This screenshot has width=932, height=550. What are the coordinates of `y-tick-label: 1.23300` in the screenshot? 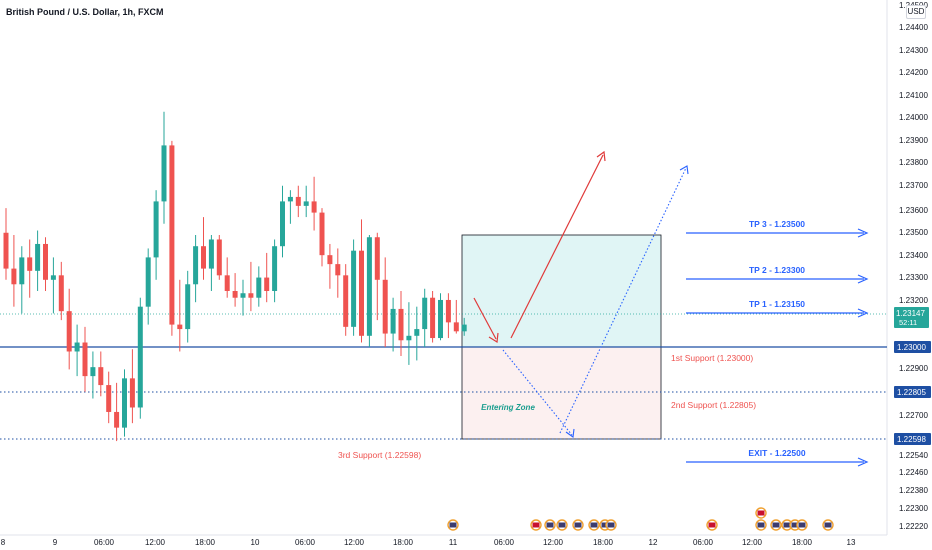 It's located at (913, 277).